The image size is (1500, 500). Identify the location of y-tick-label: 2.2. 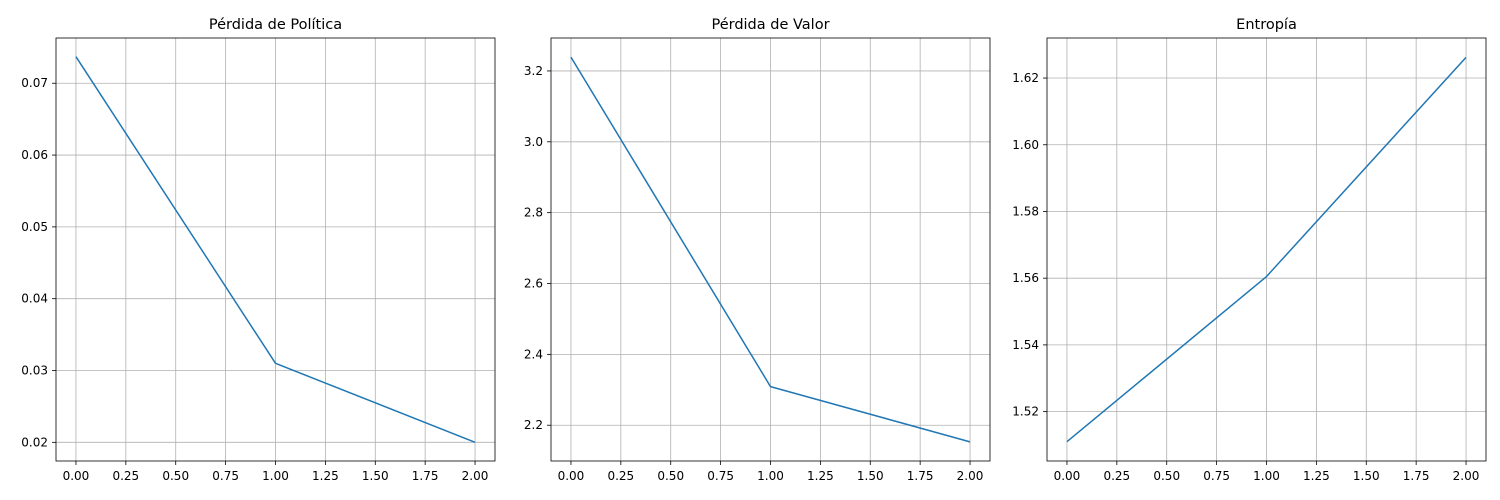
(533, 425).